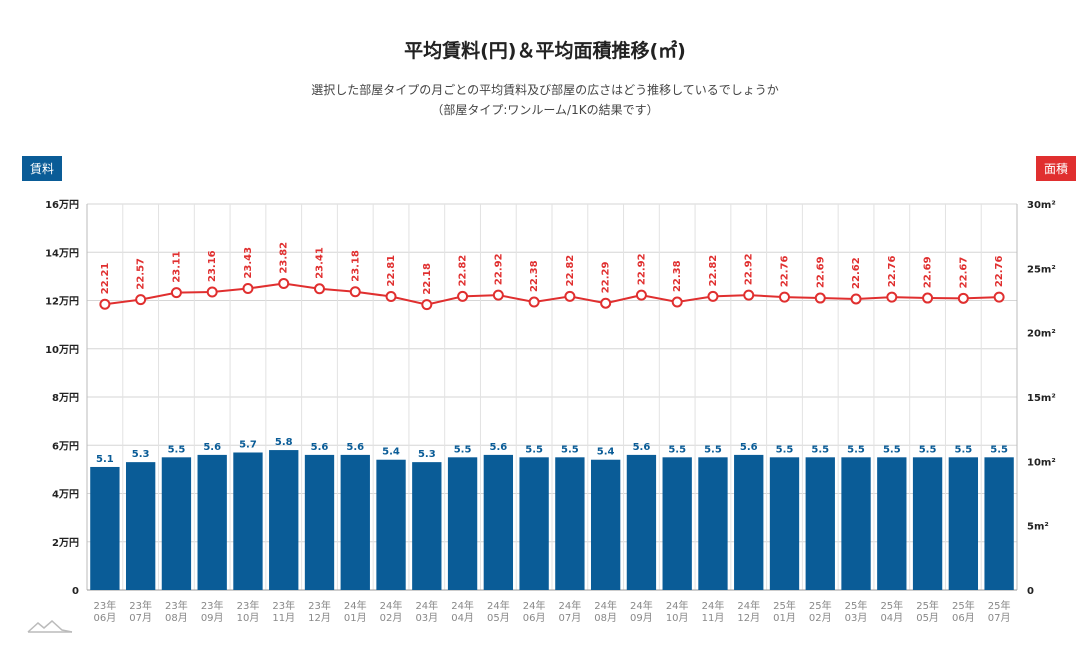 This screenshot has height=651, width=1090. Describe the element at coordinates (1041, 462) in the screenshot. I see `y-right-tick-label: 10m²` at that location.